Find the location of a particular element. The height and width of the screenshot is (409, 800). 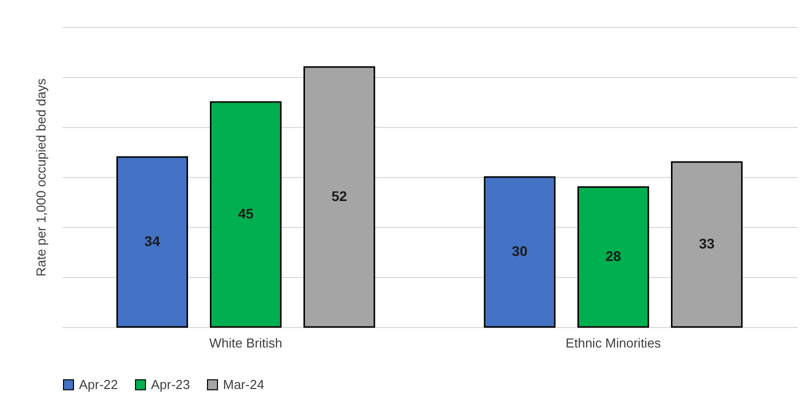

x-tick-label: Ethnic Minorities is located at coordinates (614, 343).